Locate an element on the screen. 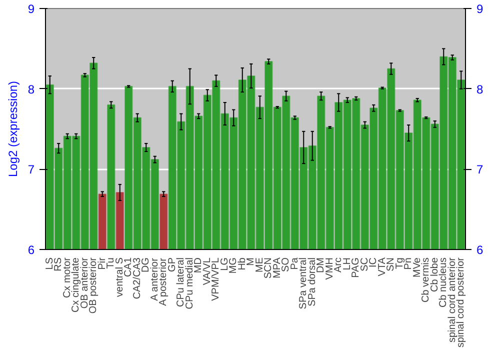 The image size is (500, 350). x-tick-label: MVe is located at coordinates (417, 267).